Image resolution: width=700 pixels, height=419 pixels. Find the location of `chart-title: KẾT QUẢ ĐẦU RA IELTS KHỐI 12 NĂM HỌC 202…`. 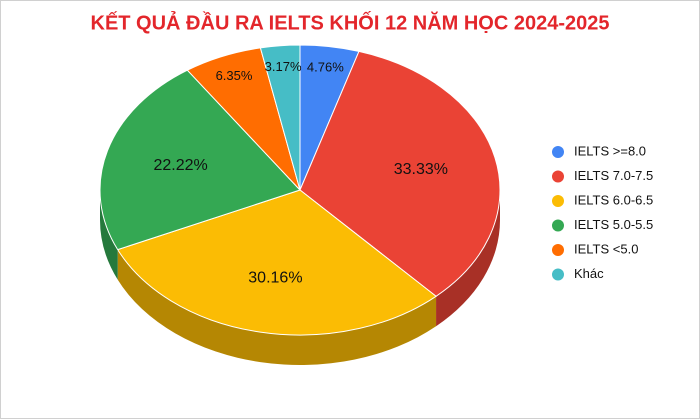

chart-title: KẾT QUẢ ĐẦU RA IELTS KHỐI 12 NĂM HỌC 202… is located at coordinates (350, 22).